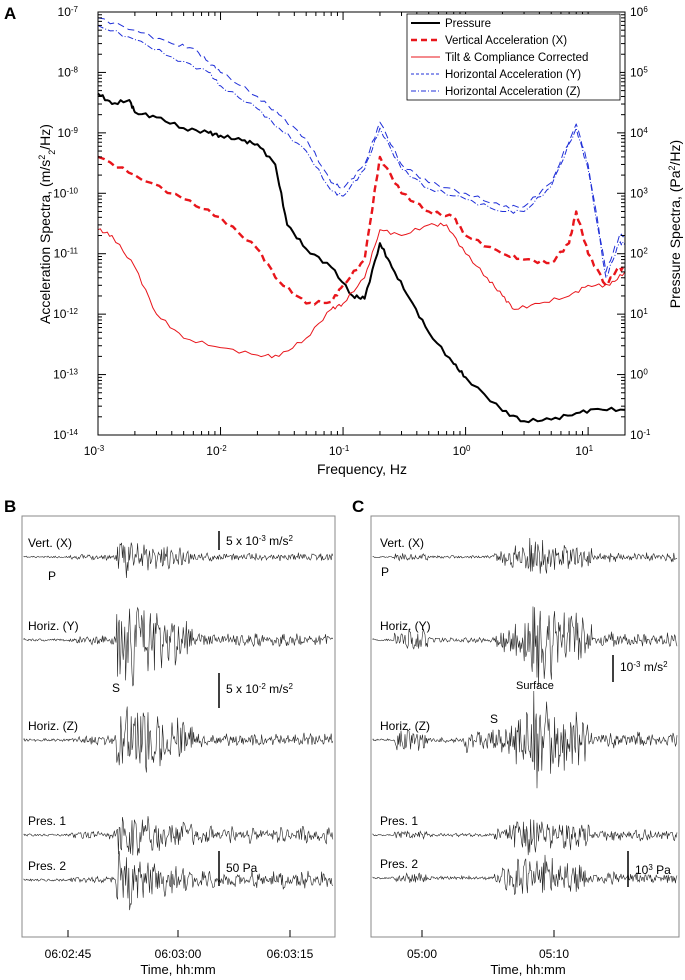 The image size is (685, 980). I want to click on trace-label: Horiz. (Y), so click(53, 626).